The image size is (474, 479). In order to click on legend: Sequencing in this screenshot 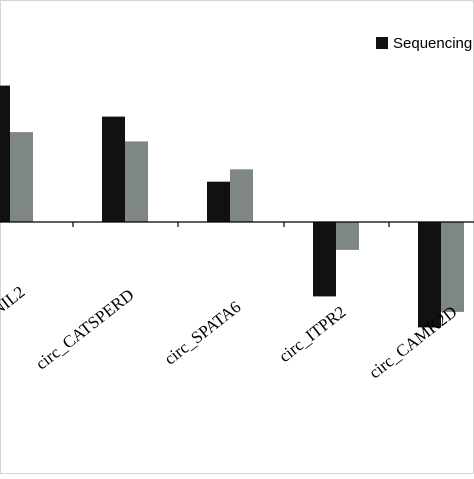, I will do `click(424, 43)`.